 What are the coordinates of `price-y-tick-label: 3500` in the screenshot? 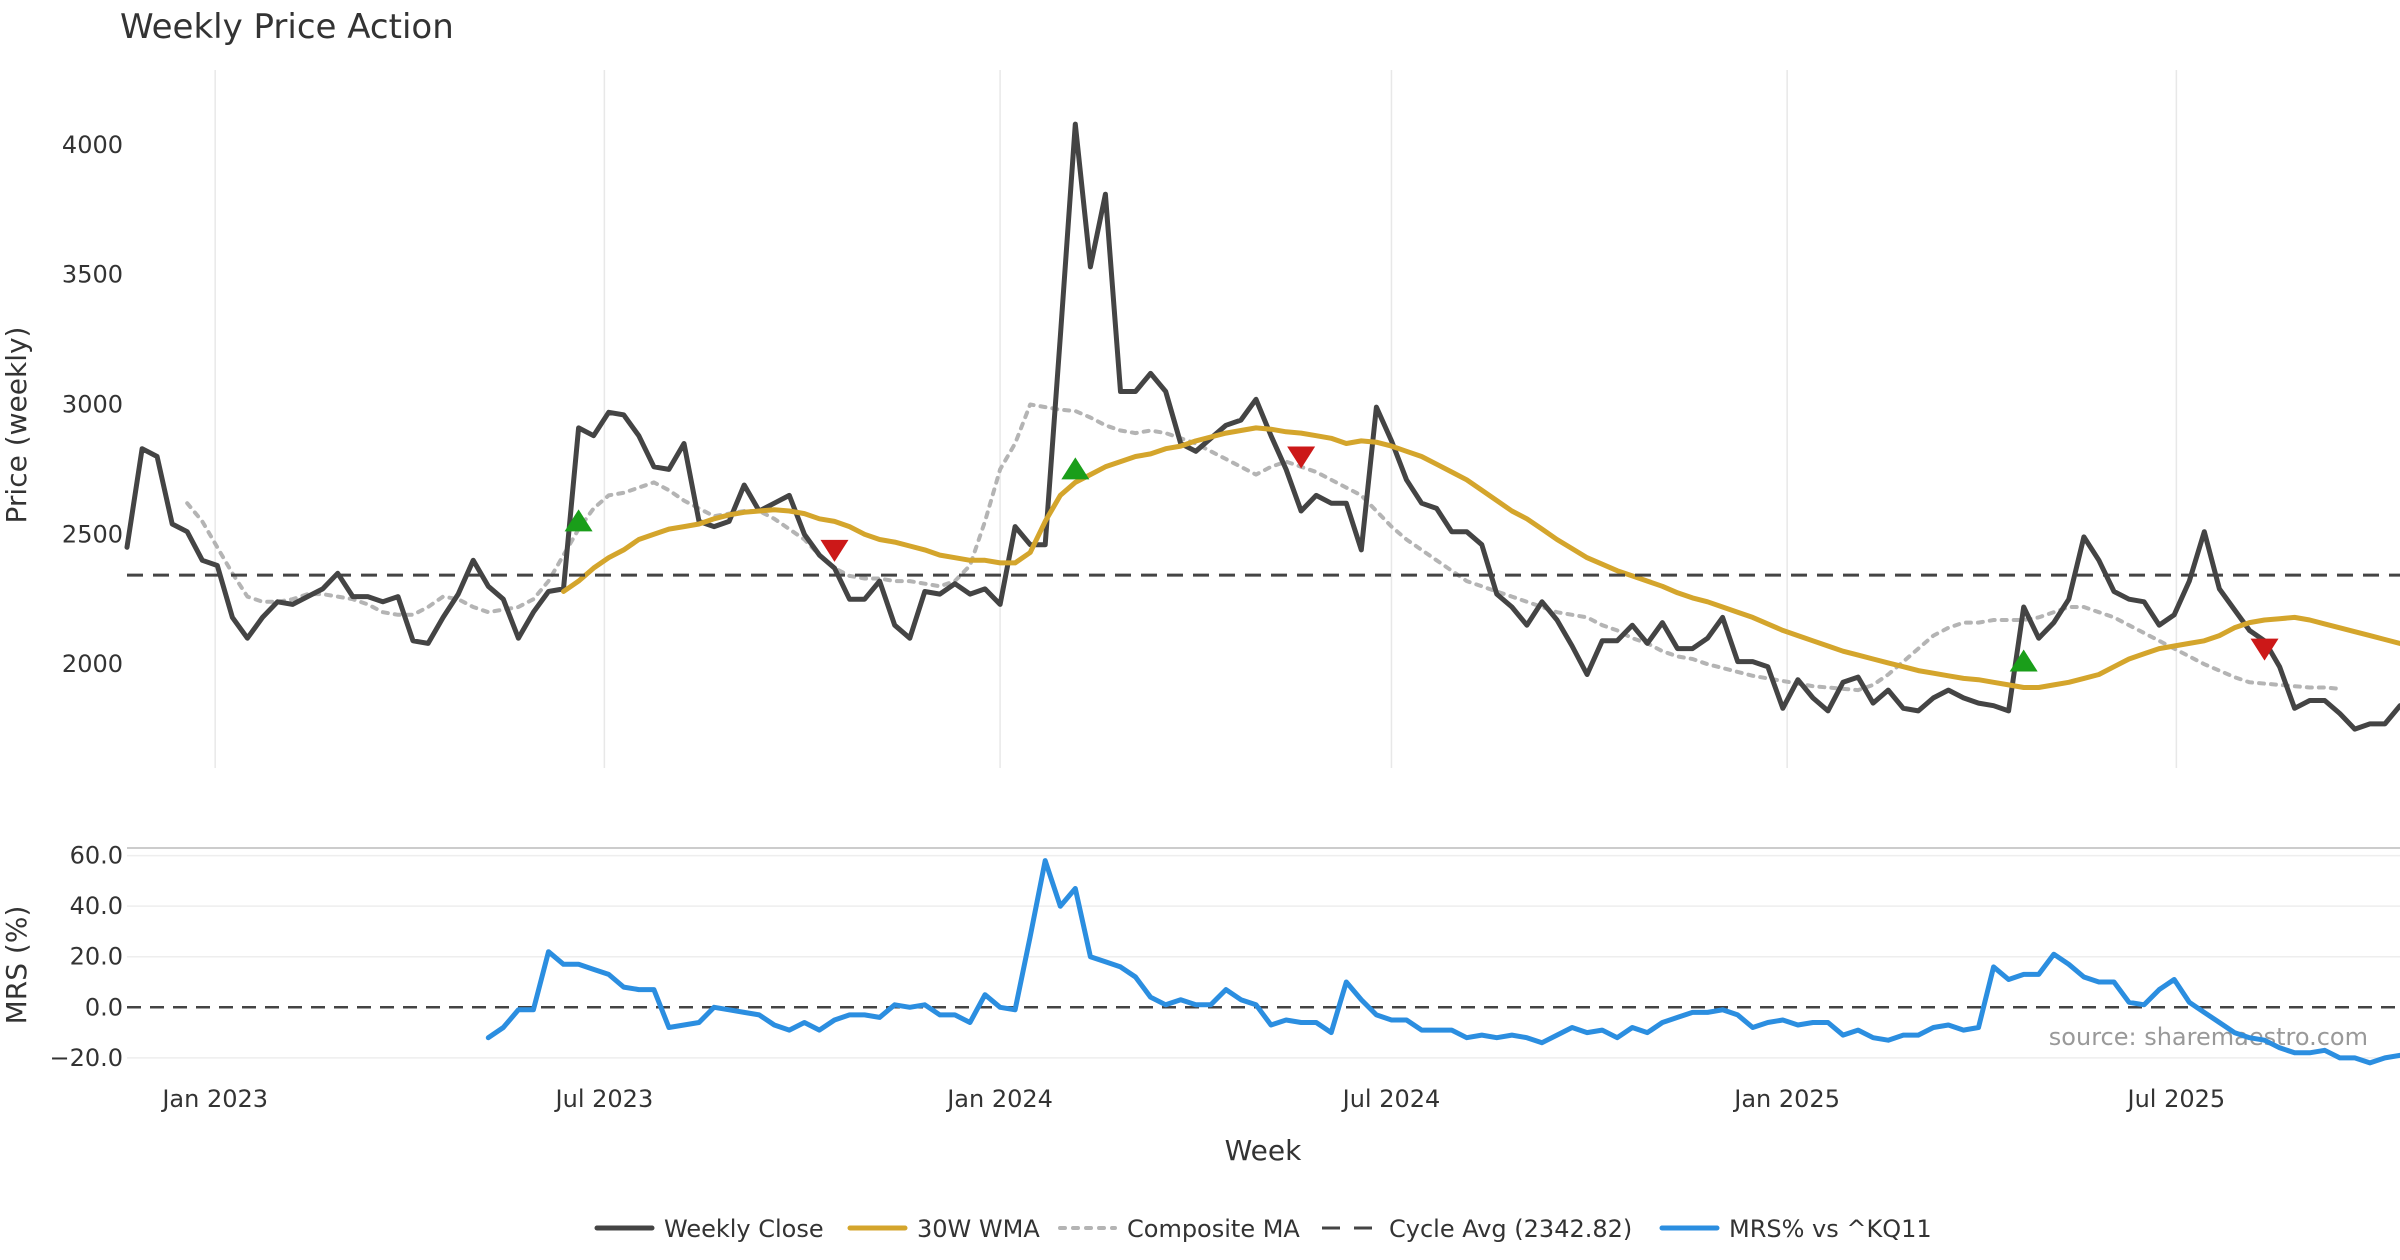 It's located at (92, 275).